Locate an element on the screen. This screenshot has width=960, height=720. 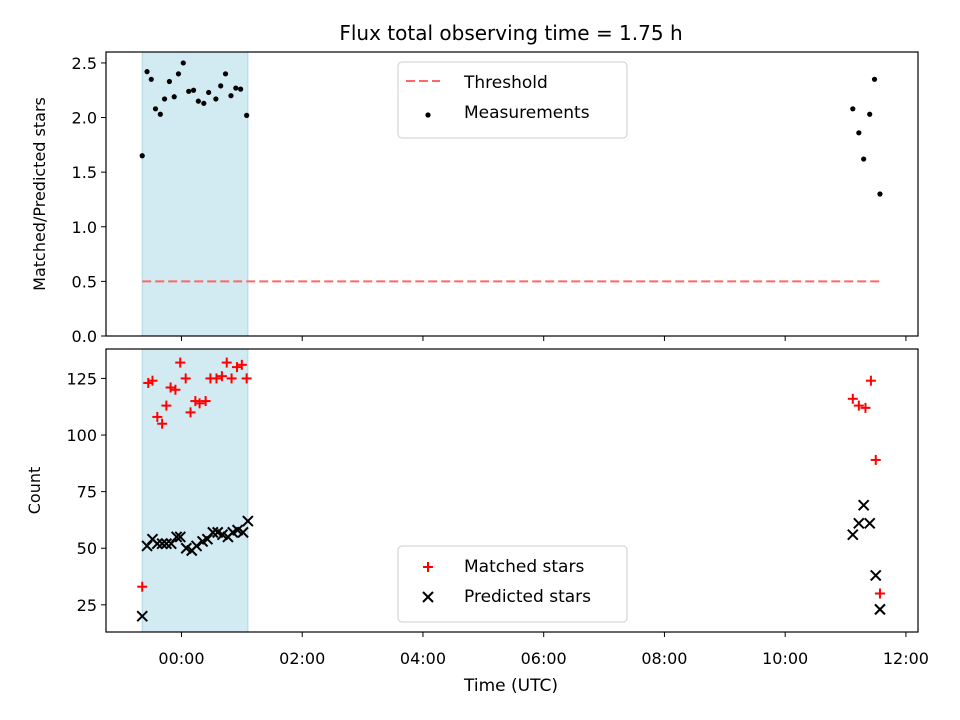
legend: Matched stars Predicted stars is located at coordinates (512, 584).